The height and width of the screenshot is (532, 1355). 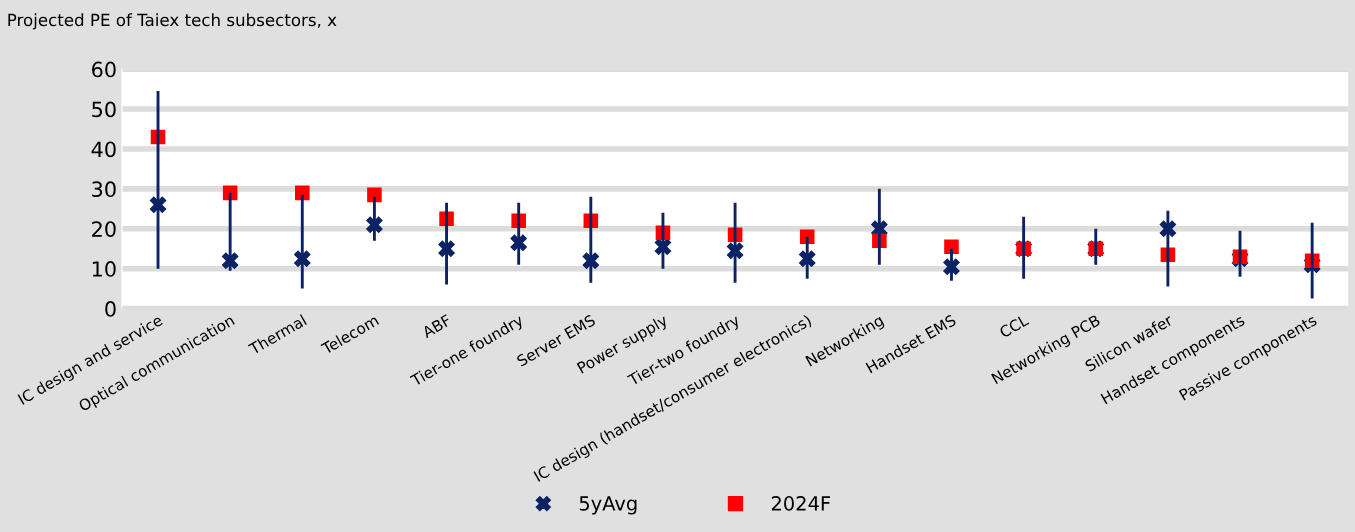 I want to click on chart-title: Projected PE of Taiex tech subsectors, x, so click(x=172, y=21).